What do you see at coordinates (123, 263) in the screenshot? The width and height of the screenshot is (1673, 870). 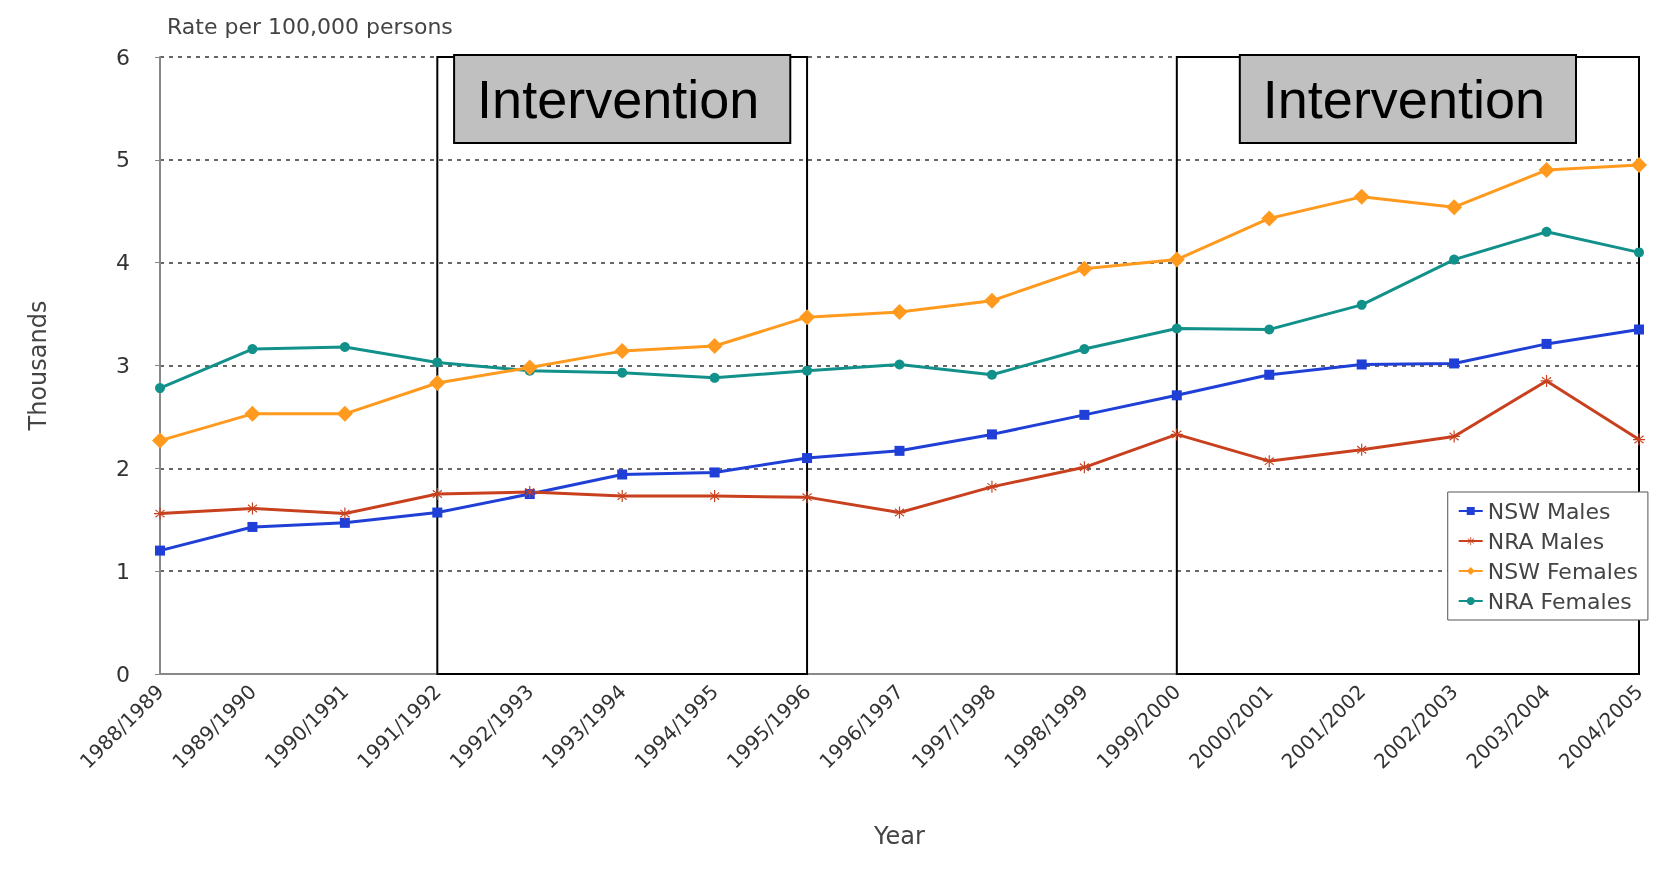 I see `y-tick-label: 4` at bounding box center [123, 263].